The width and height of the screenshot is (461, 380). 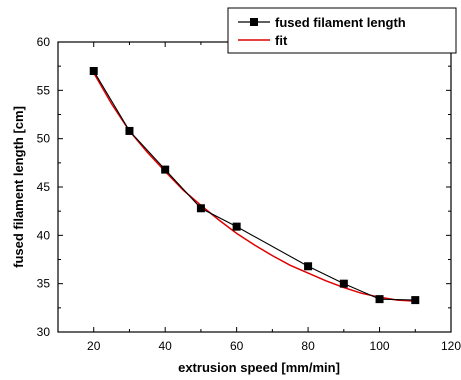 I want to click on legend-label-measured: fused filament length, so click(x=340, y=22).